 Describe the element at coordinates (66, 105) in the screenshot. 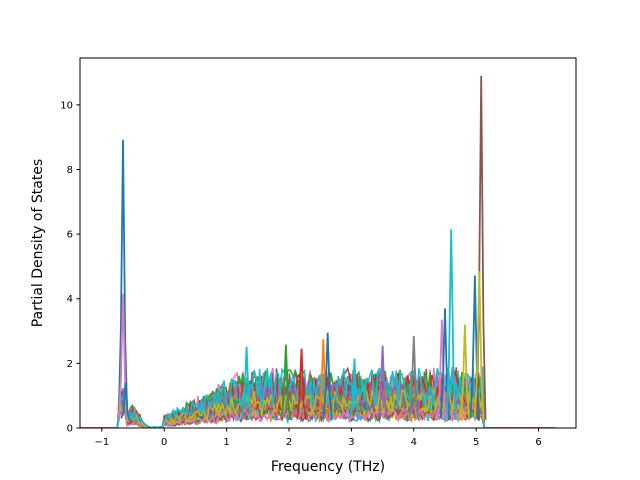

I see `y-tick-label: 10` at that location.